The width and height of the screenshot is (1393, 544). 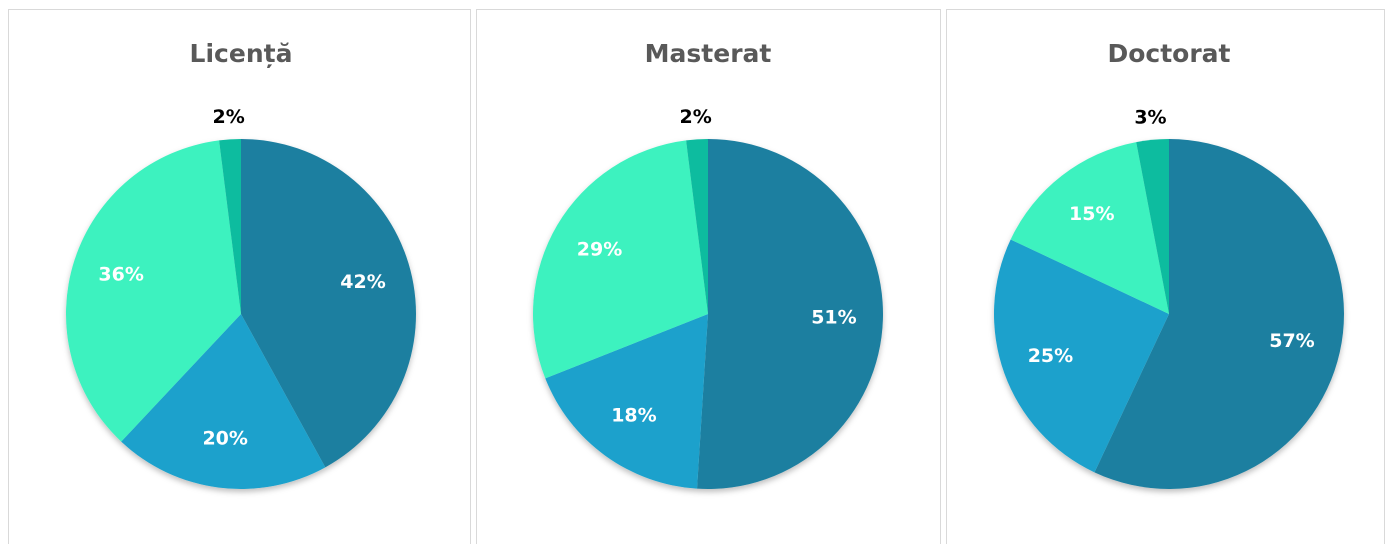 What do you see at coordinates (633, 415) in the screenshot?
I see `data-label: 18%` at bounding box center [633, 415].